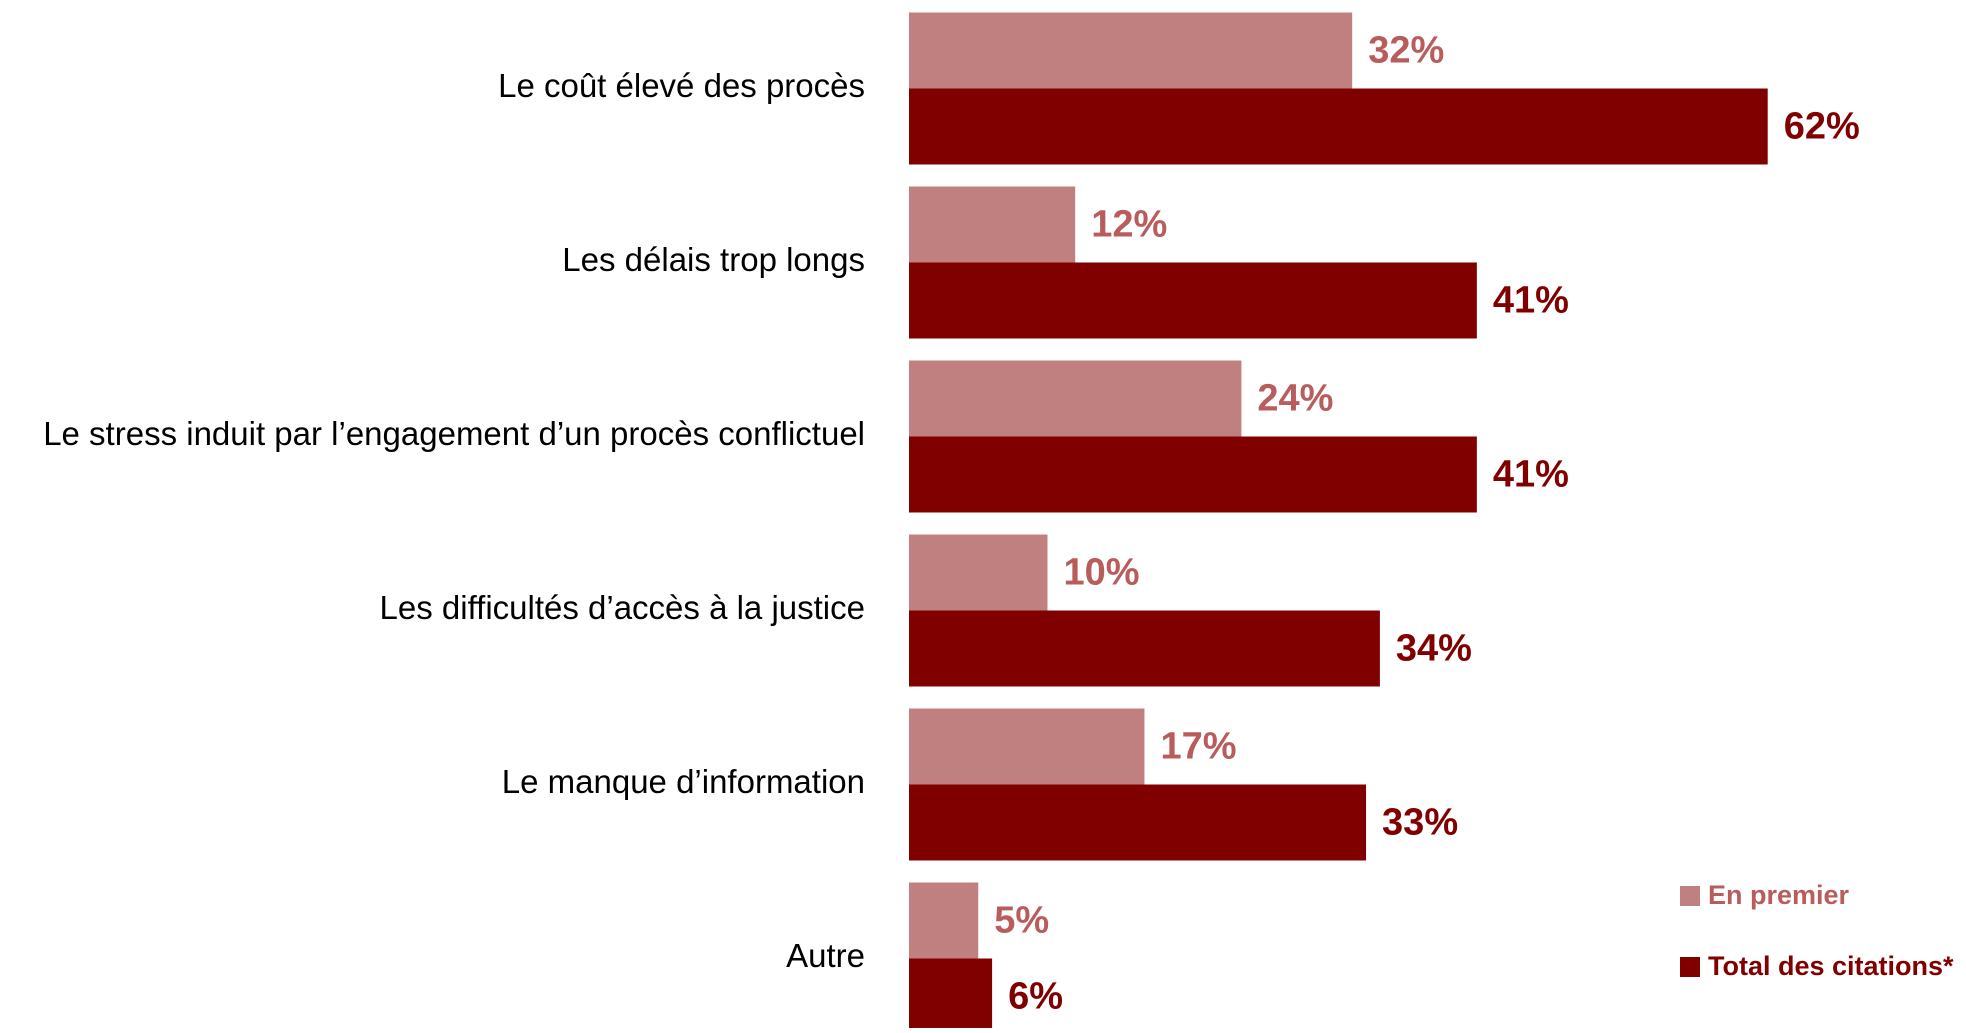 The width and height of the screenshot is (1966, 1033). I want to click on value-label: 24%, so click(1295, 399).